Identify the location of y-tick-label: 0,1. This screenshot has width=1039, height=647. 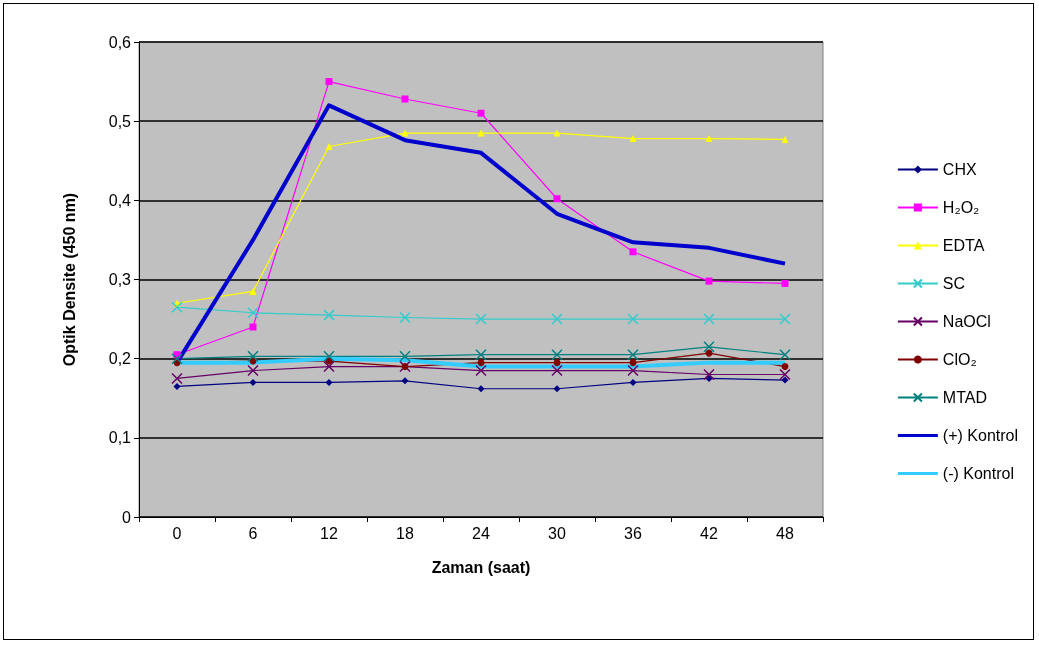
(120, 438).